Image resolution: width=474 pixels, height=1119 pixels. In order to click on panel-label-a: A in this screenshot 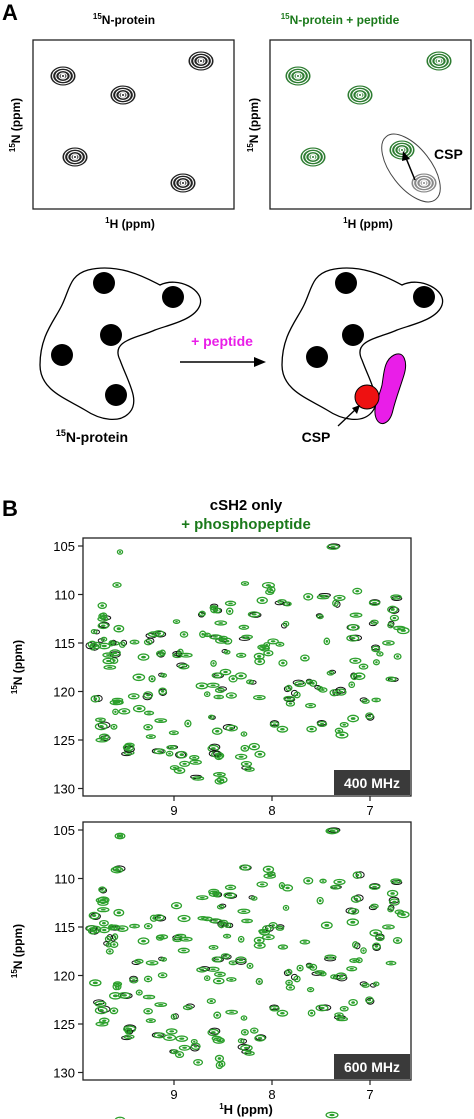, I will do `click(10, 12)`.